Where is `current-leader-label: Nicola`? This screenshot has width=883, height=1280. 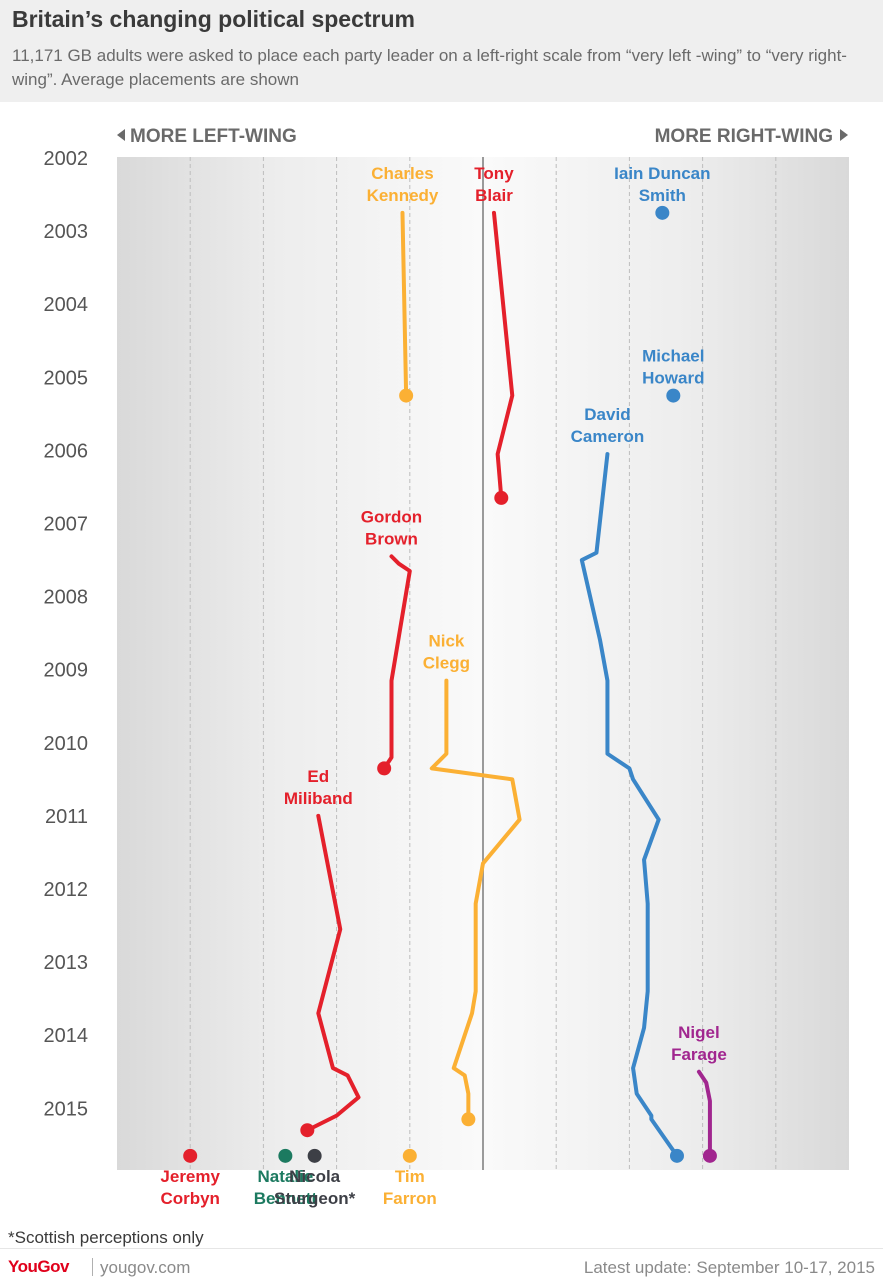
current-leader-label: Nicola is located at coordinates (315, 1176).